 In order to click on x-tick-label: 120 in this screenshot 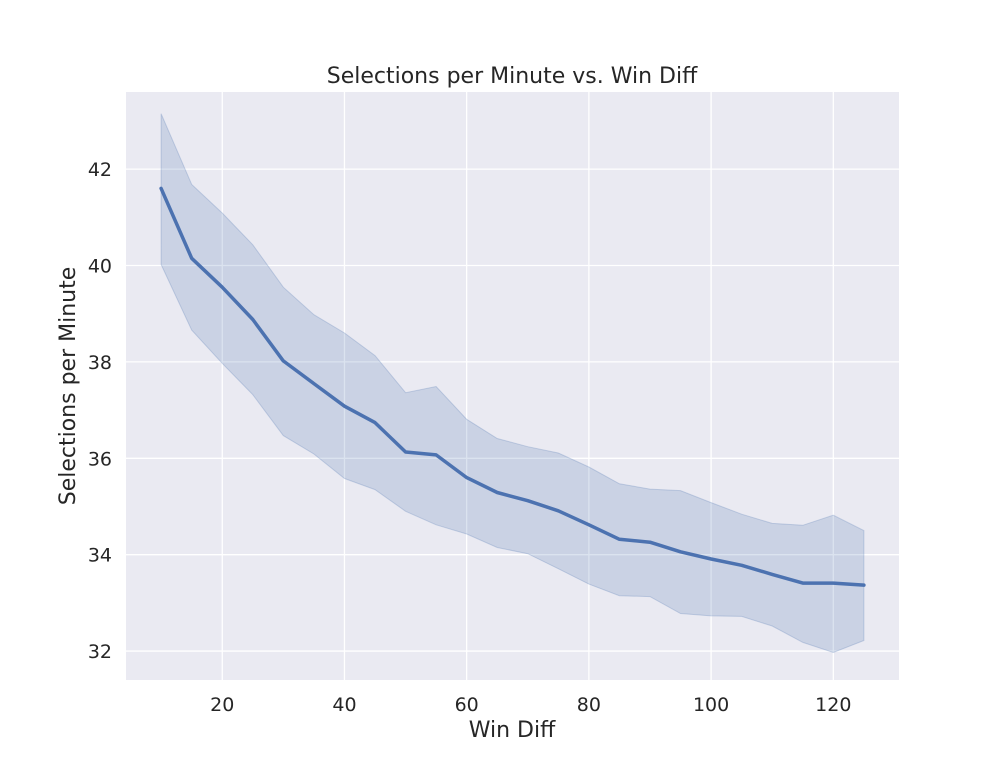, I will do `click(833, 705)`.